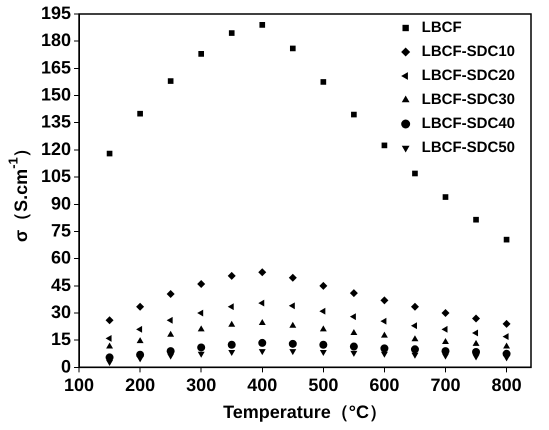 The height and width of the screenshot is (430, 549). What do you see at coordinates (61, 230) in the screenshot?
I see `y-tick-label: 75` at bounding box center [61, 230].